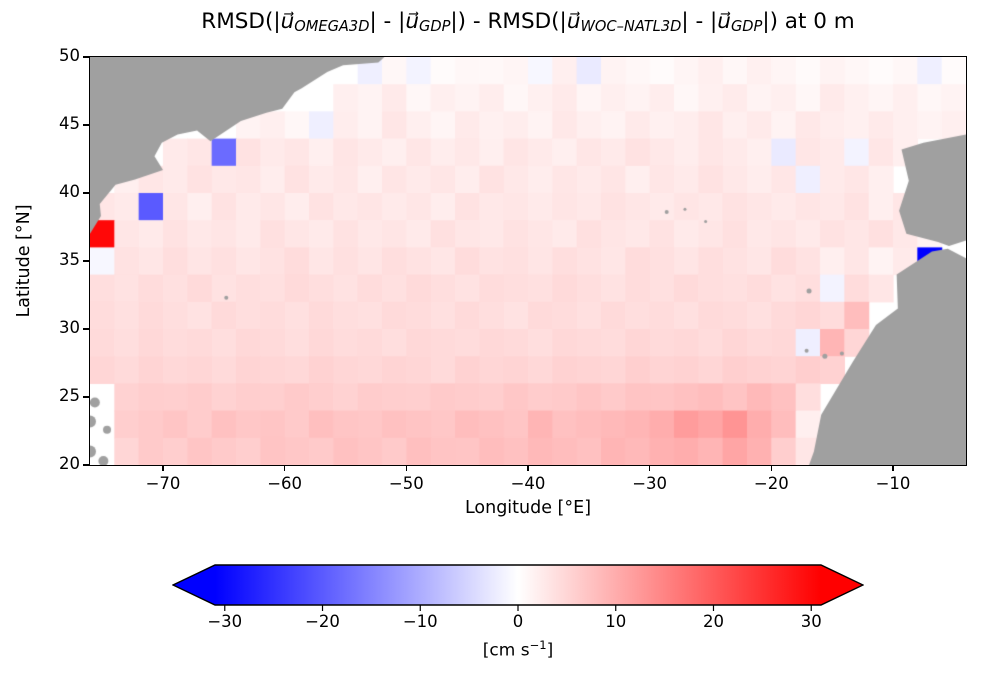 The height and width of the screenshot is (687, 994). I want to click on x-axis-label: Longitude [°E], so click(528, 508).